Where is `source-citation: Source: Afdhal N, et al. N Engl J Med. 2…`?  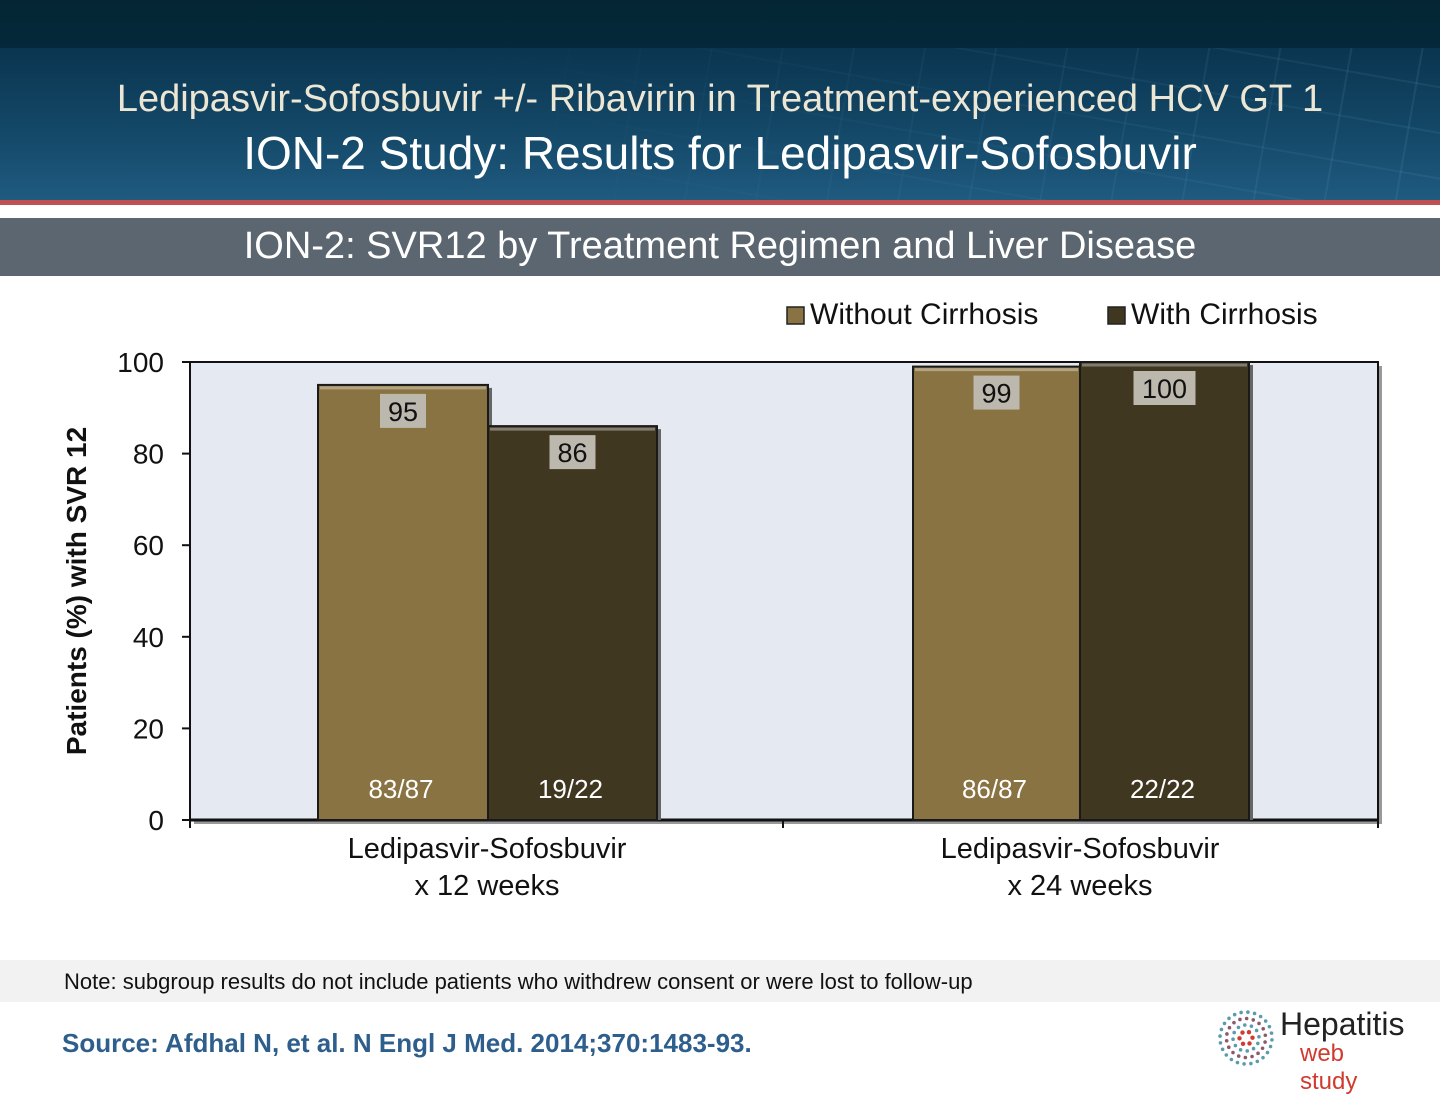
source-citation: Source: Afdhal N, et al. N Engl J Med. 2… is located at coordinates (407, 1043).